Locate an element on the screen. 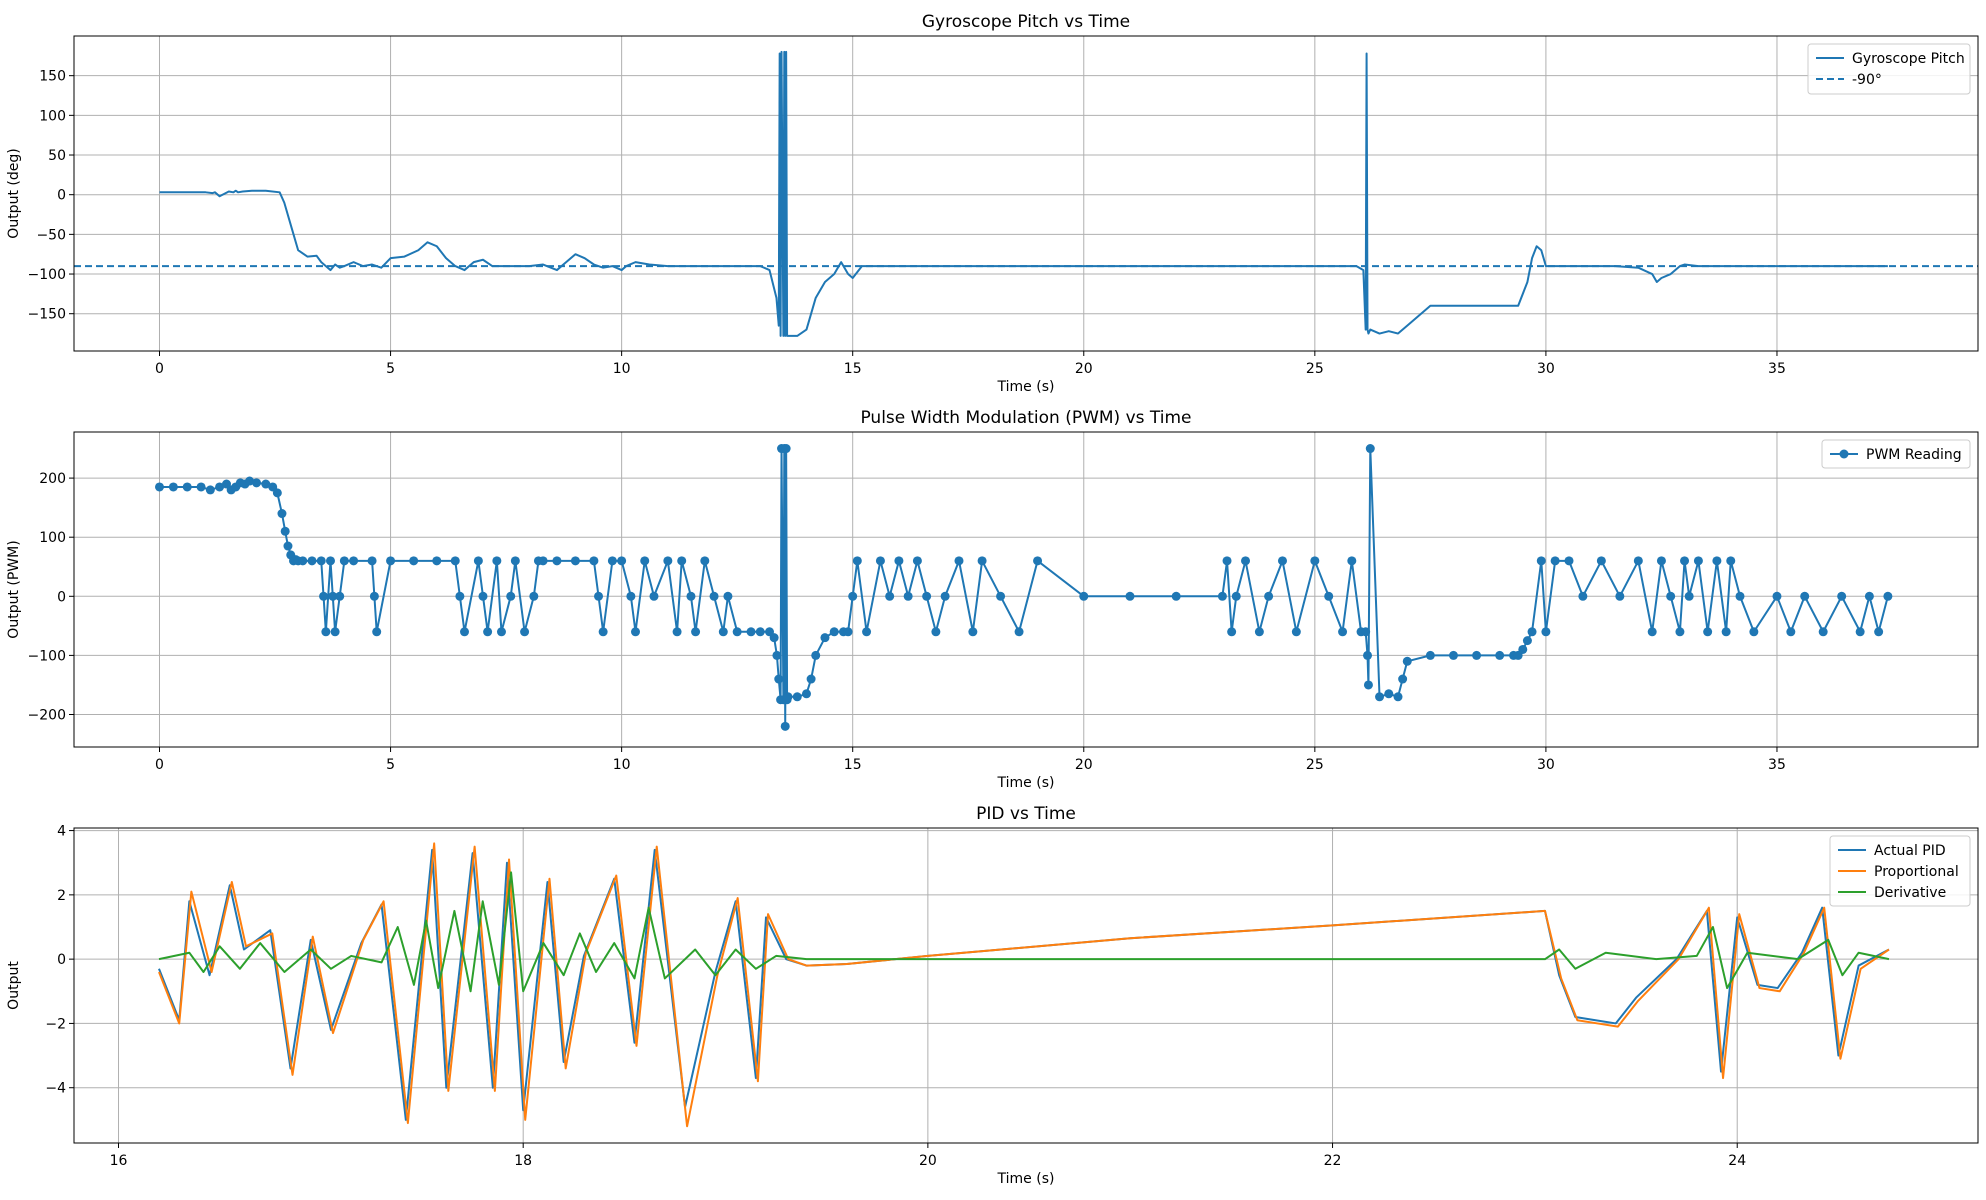 The width and height of the screenshot is (1986, 1200). series-line is located at coordinates (1024, 932).